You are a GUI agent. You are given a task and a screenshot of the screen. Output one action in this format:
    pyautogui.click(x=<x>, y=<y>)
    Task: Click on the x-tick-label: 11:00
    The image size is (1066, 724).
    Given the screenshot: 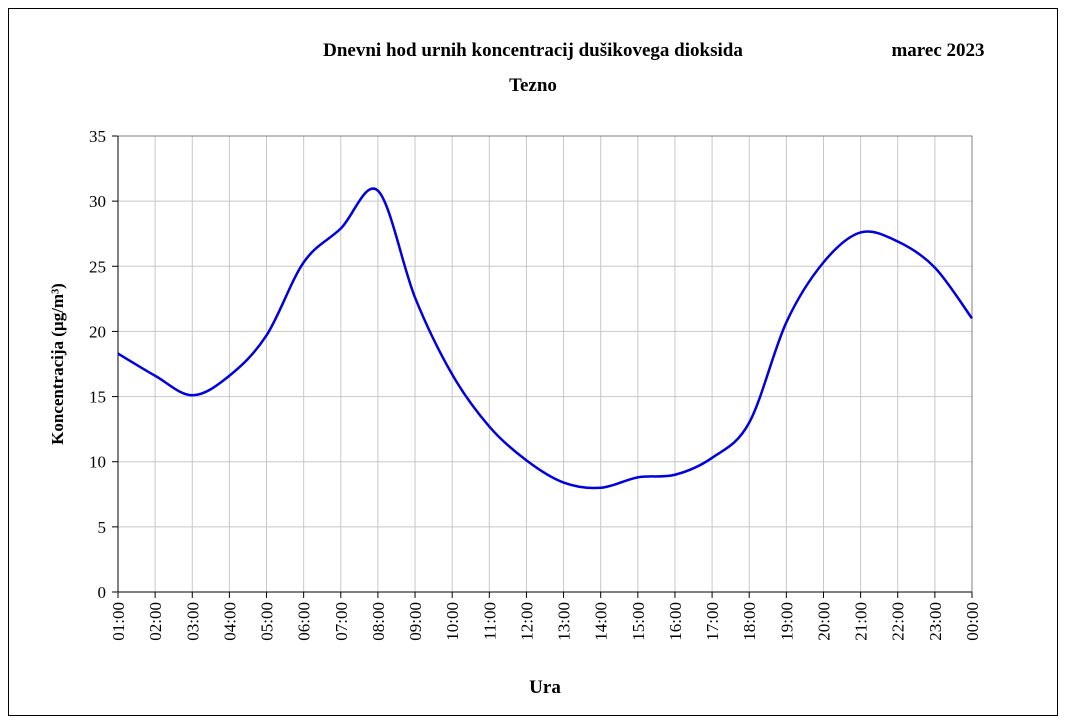 What is the action you would take?
    pyautogui.click(x=489, y=621)
    